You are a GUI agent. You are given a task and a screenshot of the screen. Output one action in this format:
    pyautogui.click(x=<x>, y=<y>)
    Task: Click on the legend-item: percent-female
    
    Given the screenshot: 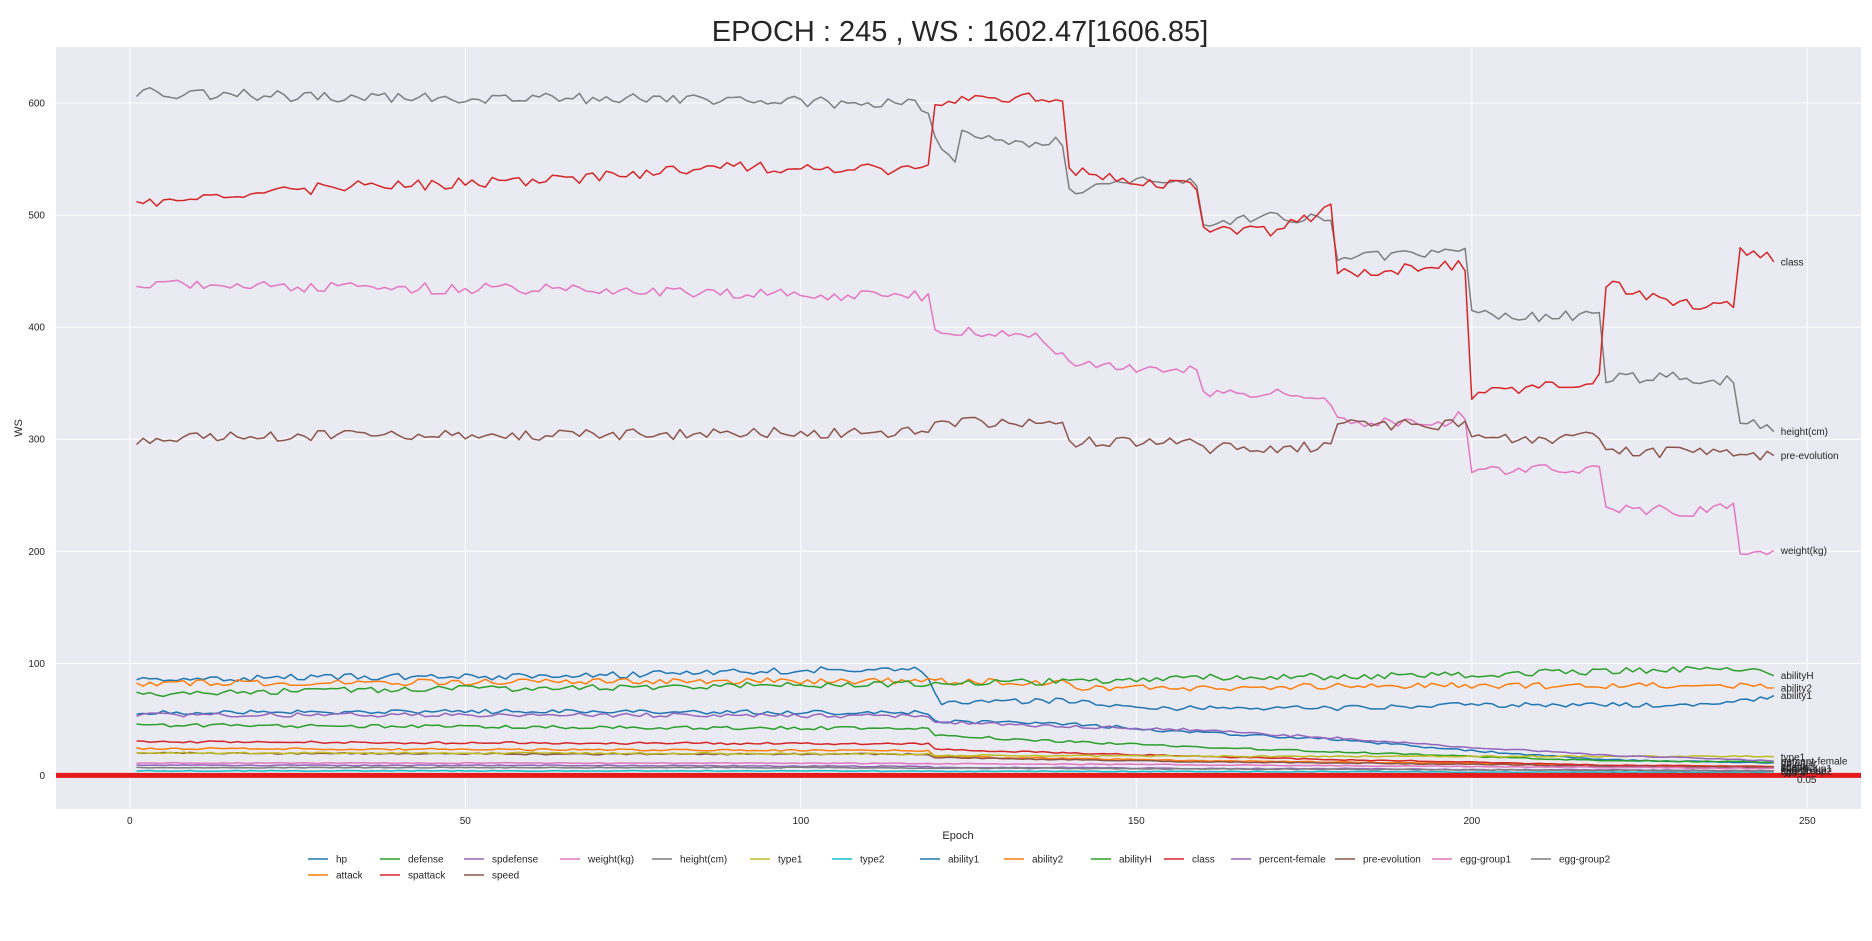 What is the action you would take?
    pyautogui.click(x=1278, y=860)
    